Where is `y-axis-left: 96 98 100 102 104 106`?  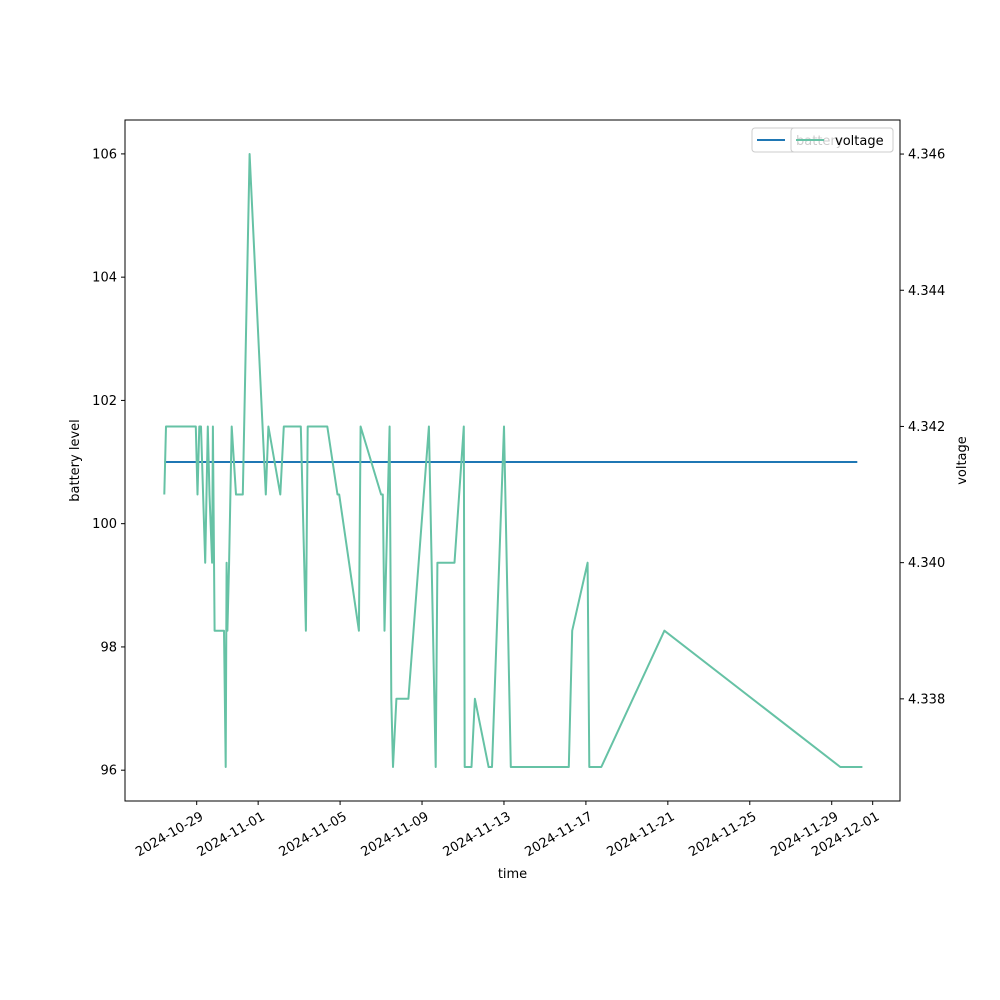
y-axis-left: 96 98 100 102 104 106 is located at coordinates (108, 463).